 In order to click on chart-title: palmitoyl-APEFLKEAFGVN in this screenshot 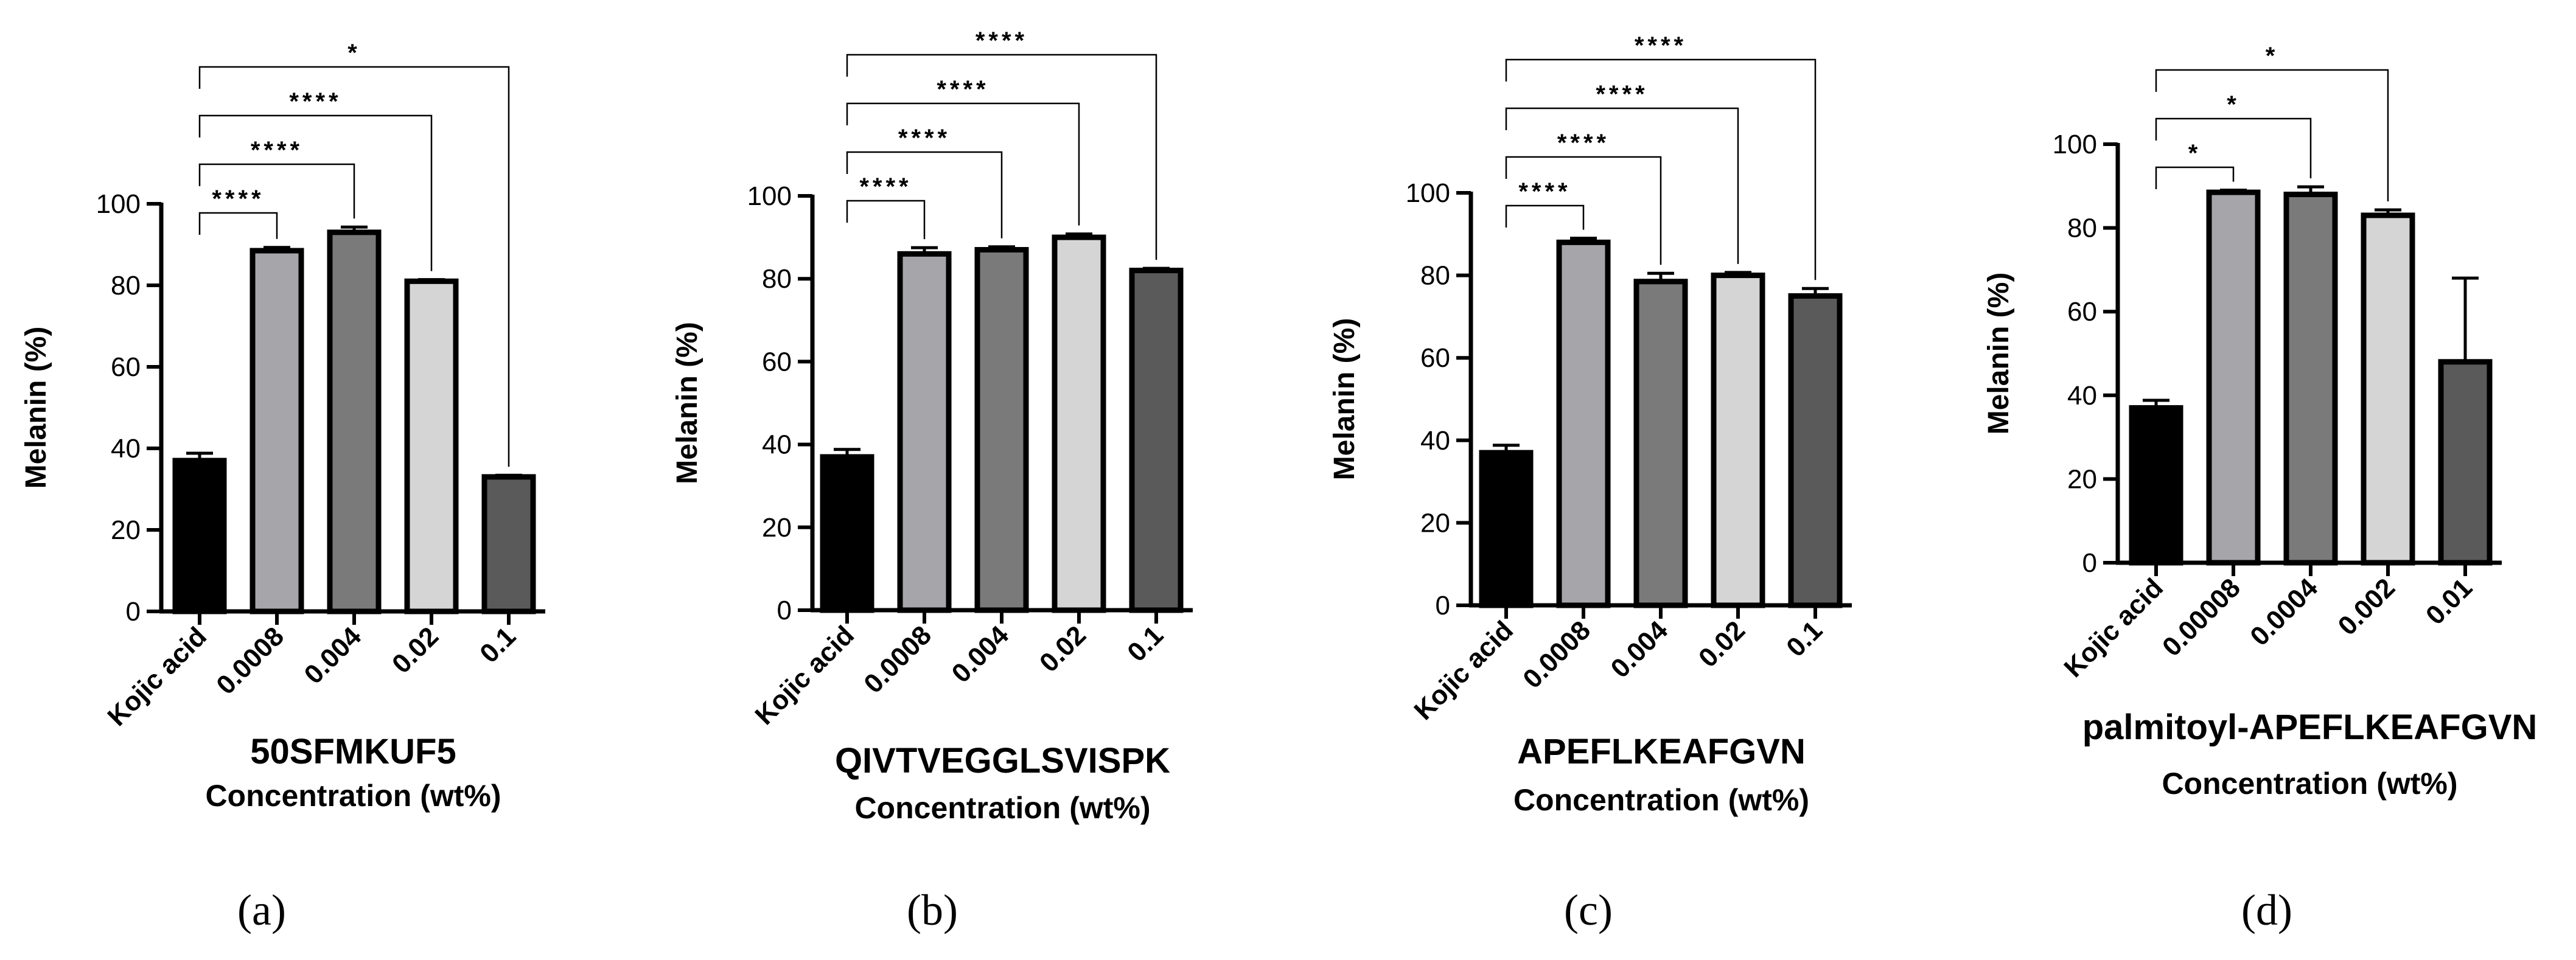, I will do `click(2310, 727)`.